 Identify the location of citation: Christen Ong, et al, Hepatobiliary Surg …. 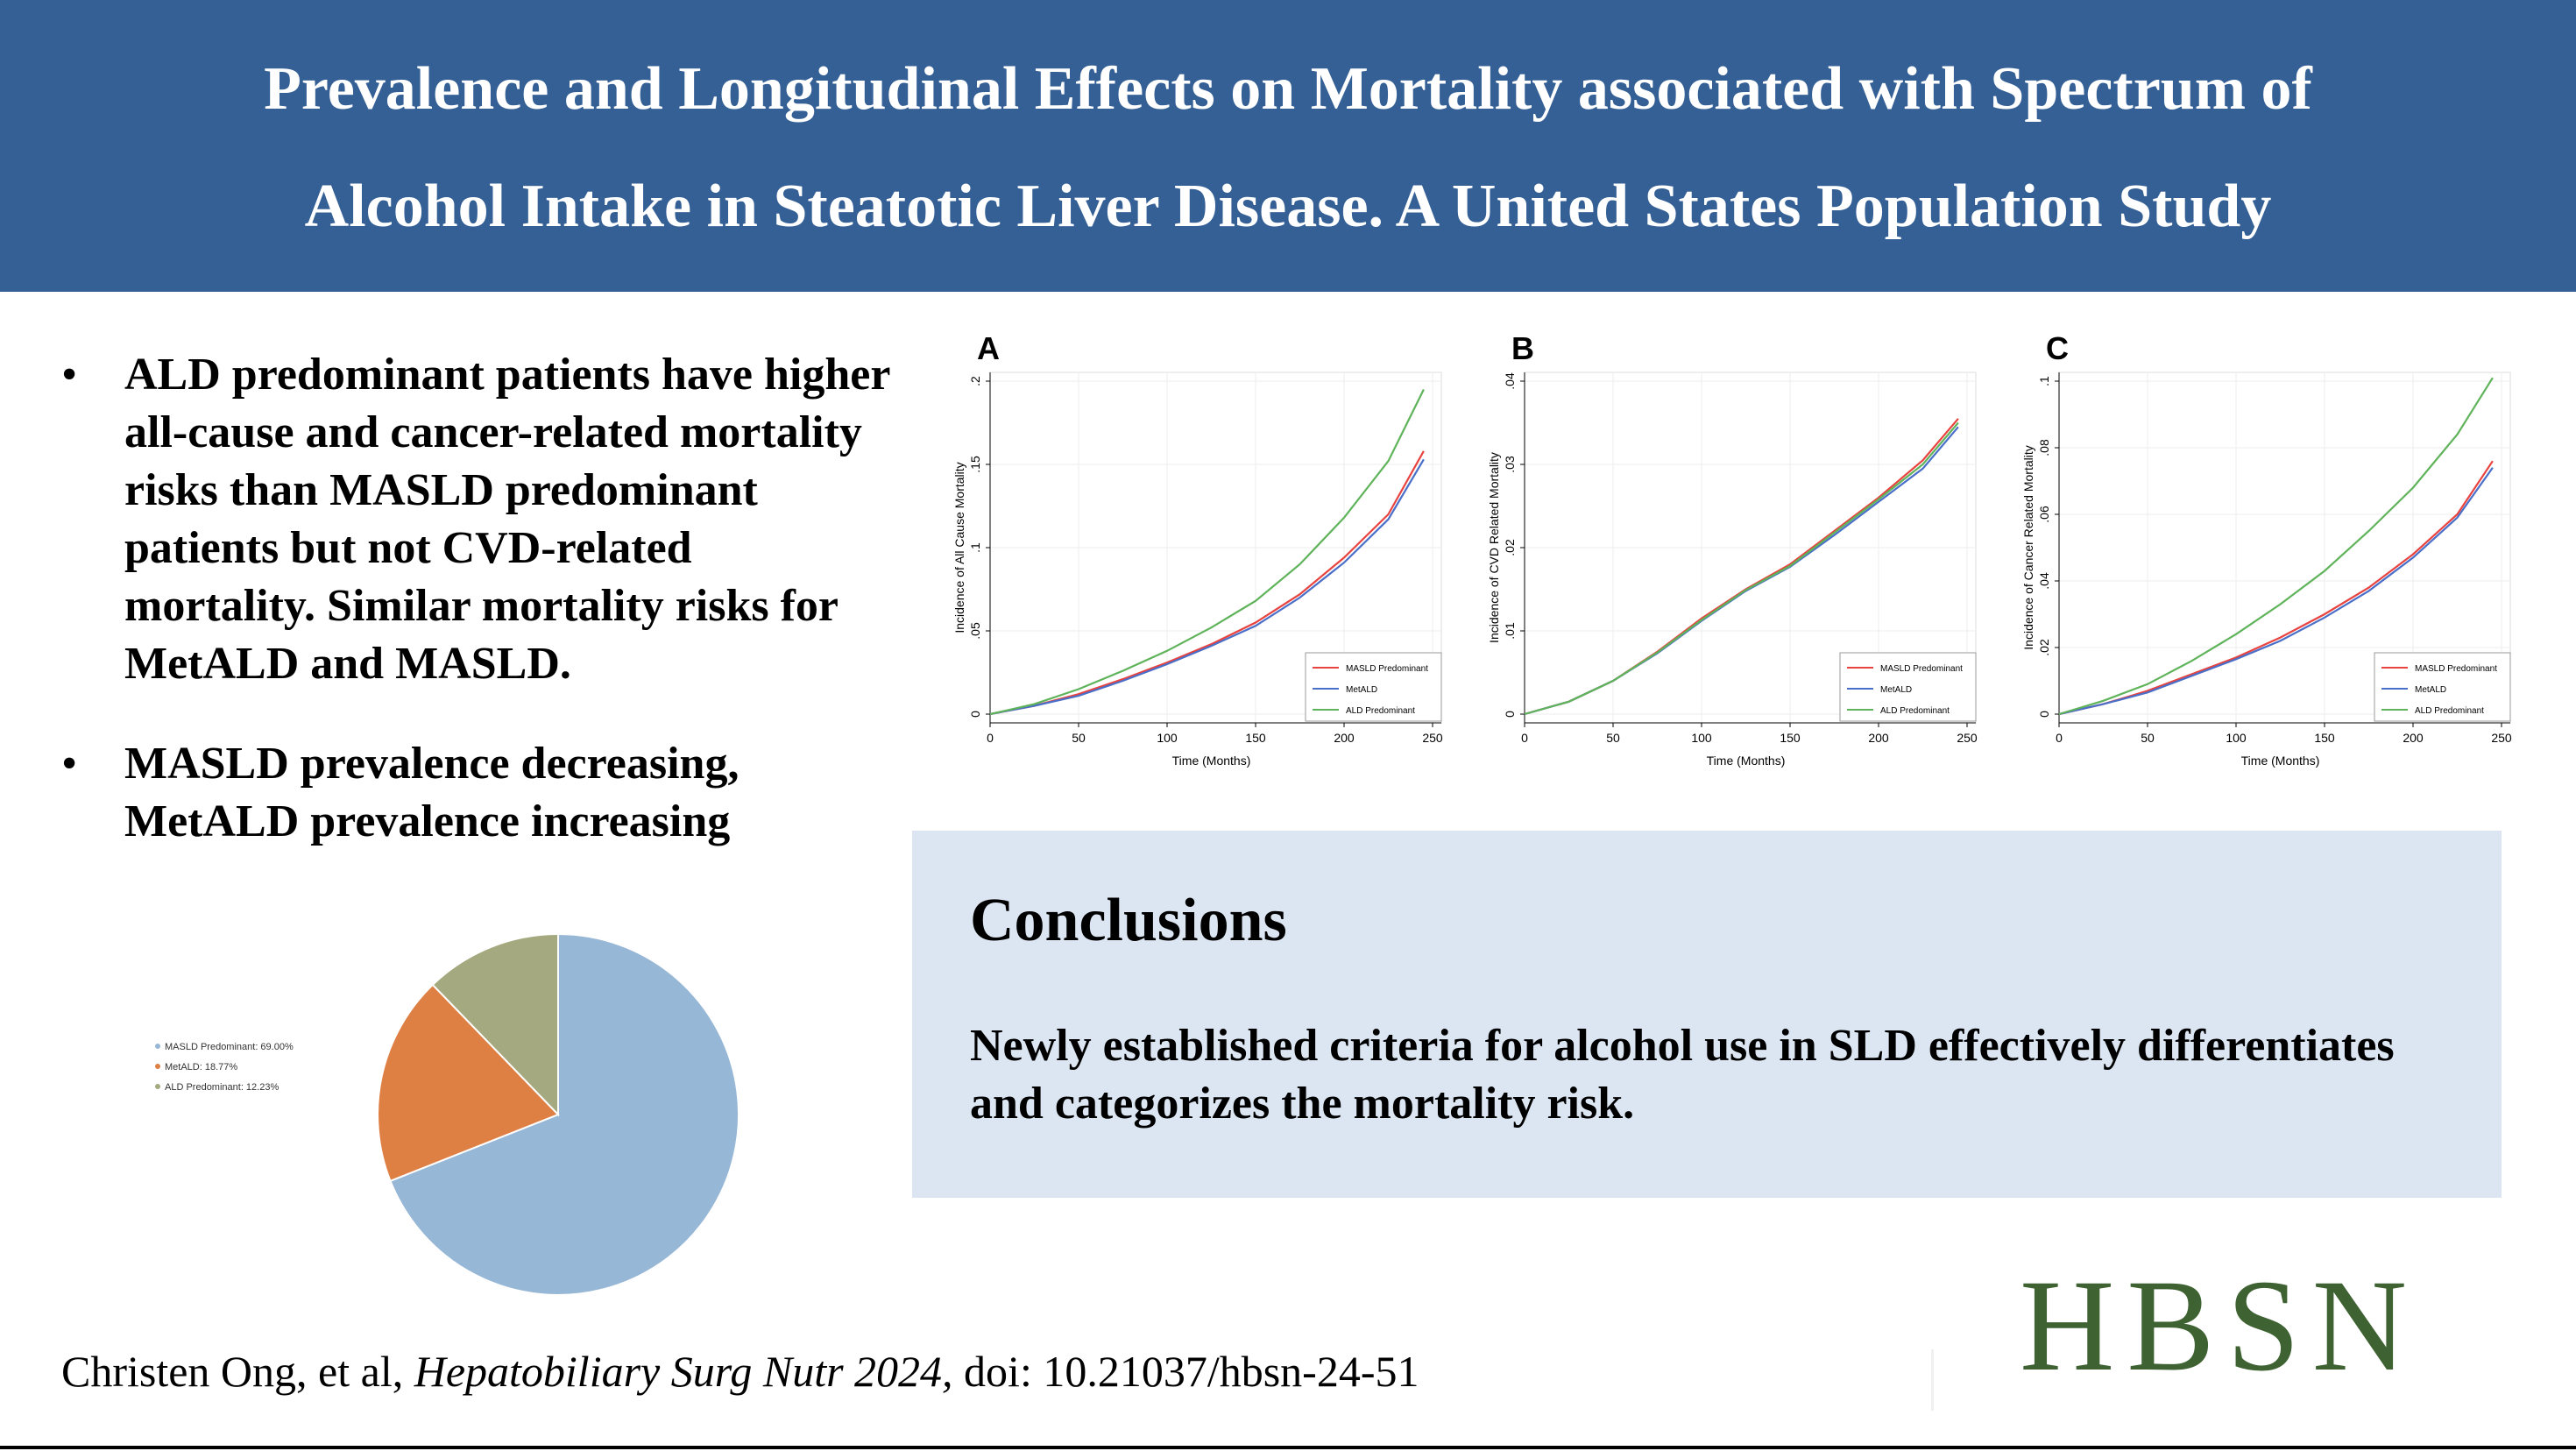
(740, 1371).